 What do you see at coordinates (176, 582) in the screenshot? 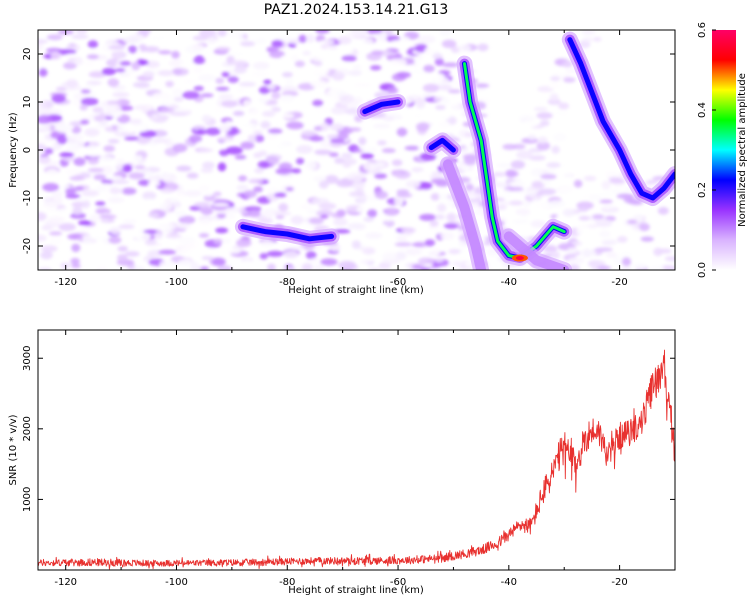
I see `x-tick-label: -100` at bounding box center [176, 582].